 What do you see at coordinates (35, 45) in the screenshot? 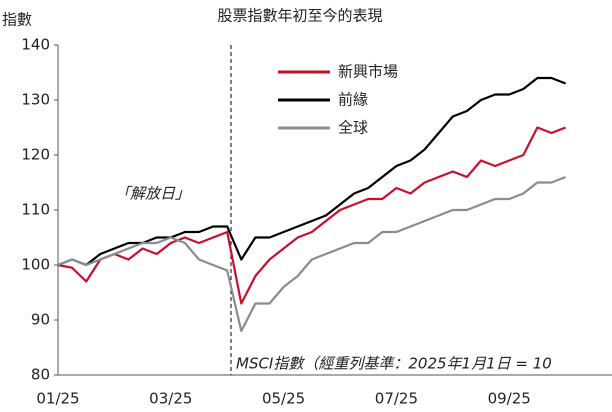
I see `y-tick-label: 140` at bounding box center [35, 45].